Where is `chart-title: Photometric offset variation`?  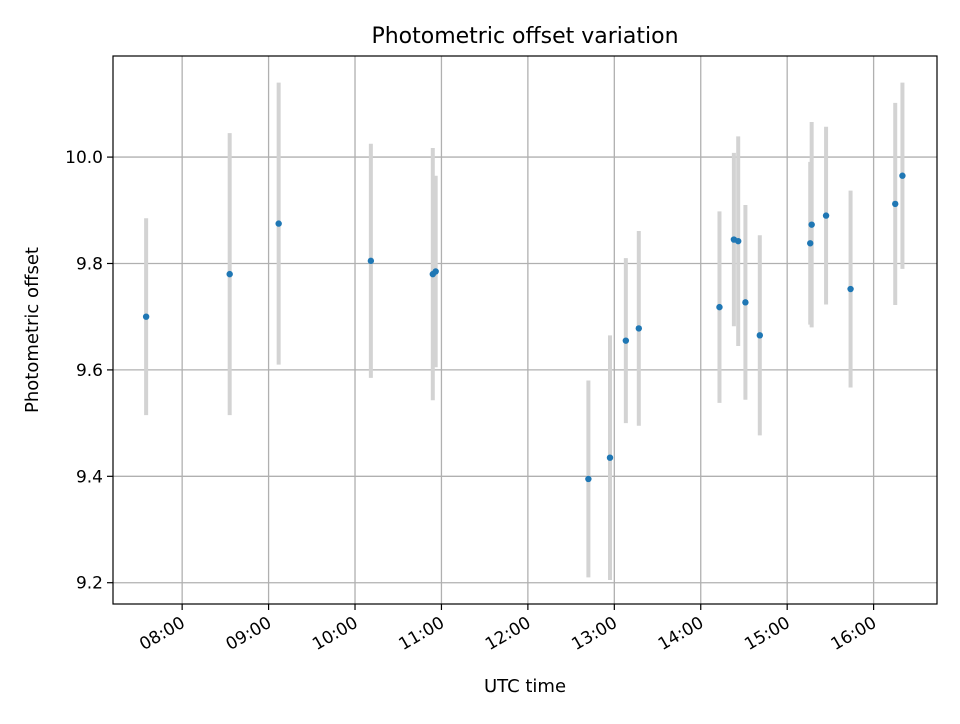 chart-title: Photometric offset variation is located at coordinates (524, 36).